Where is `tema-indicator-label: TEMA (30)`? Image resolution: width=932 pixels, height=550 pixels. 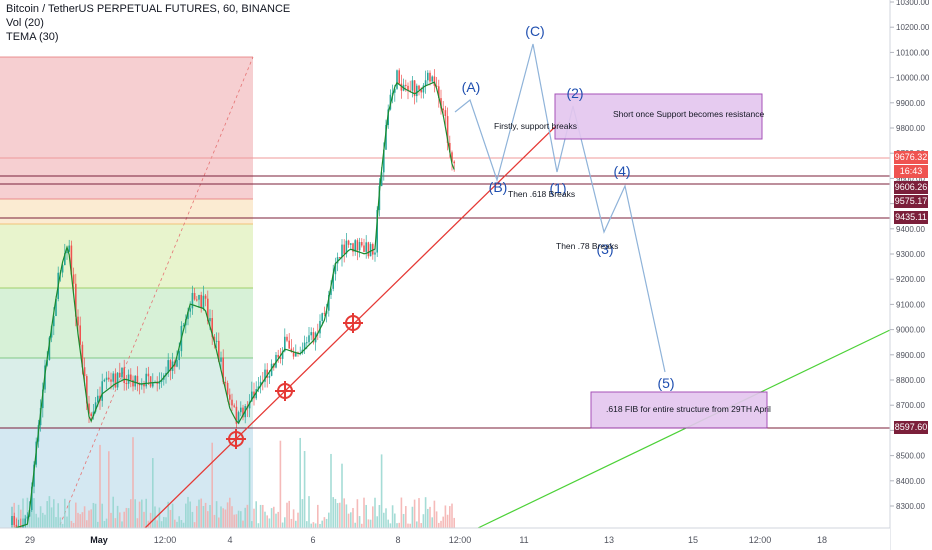 tema-indicator-label: TEMA (30) is located at coordinates (32, 37).